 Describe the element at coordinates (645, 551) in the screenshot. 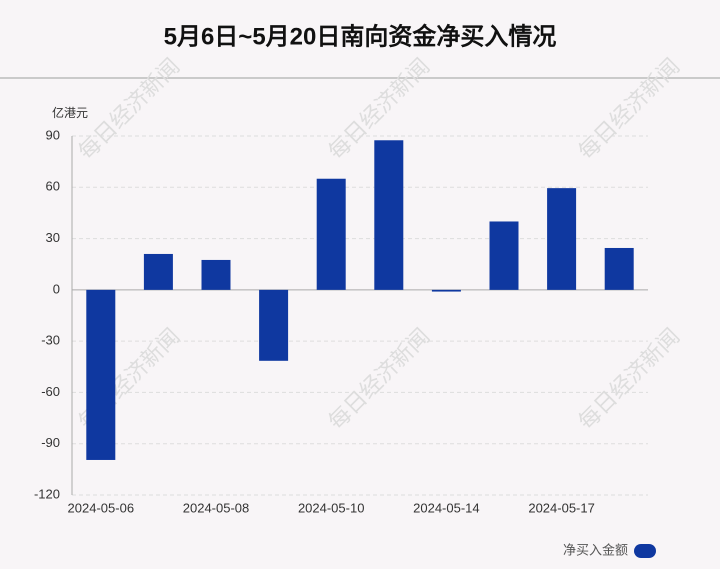

I see `legend-swatch` at that location.